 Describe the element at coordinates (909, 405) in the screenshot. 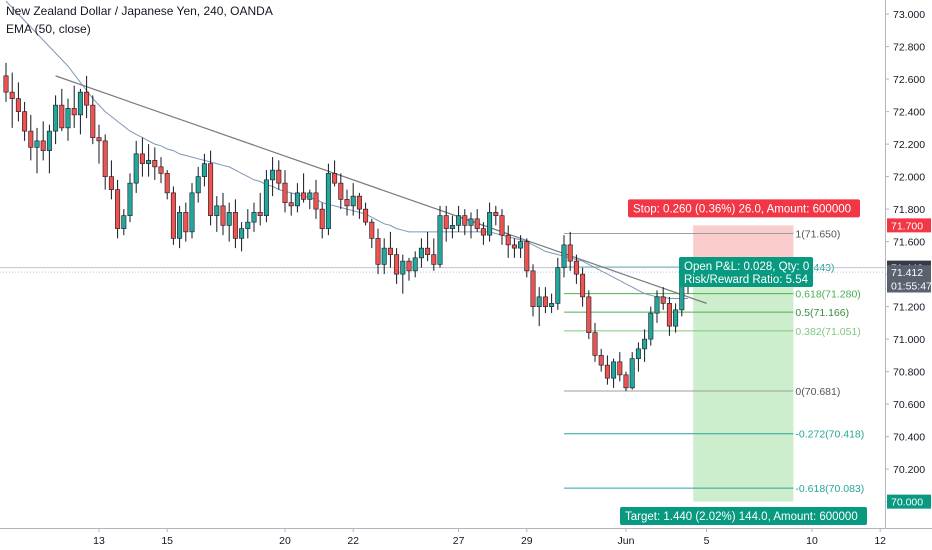

I see `y-tick-label: 70.600` at that location.